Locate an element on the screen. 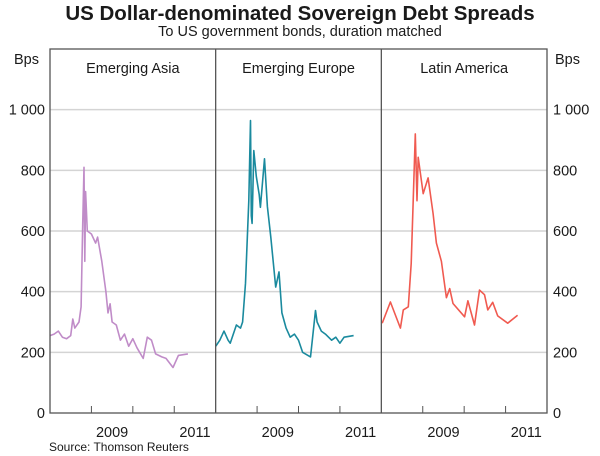  panel-title: Latin America is located at coordinates (464, 69).